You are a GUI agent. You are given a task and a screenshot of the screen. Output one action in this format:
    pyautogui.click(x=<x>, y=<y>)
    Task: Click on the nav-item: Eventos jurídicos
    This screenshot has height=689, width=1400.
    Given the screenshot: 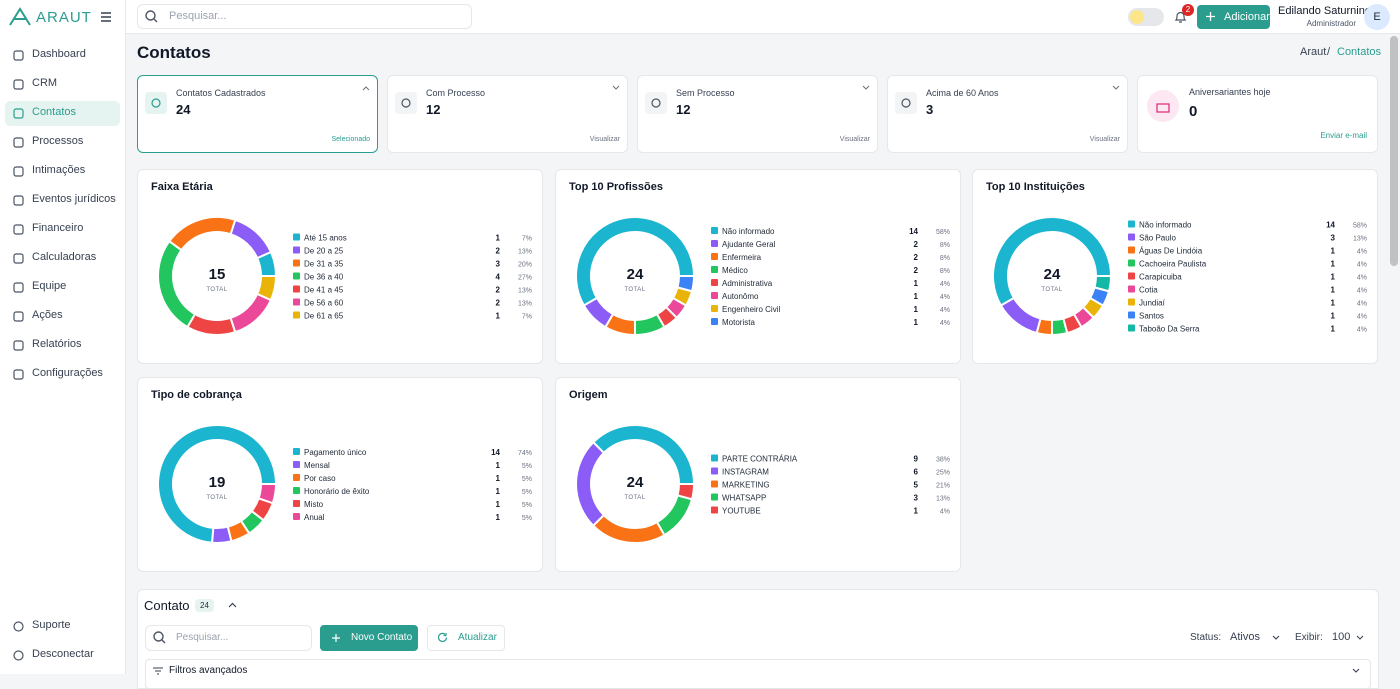 What is the action you would take?
    pyautogui.click(x=74, y=199)
    